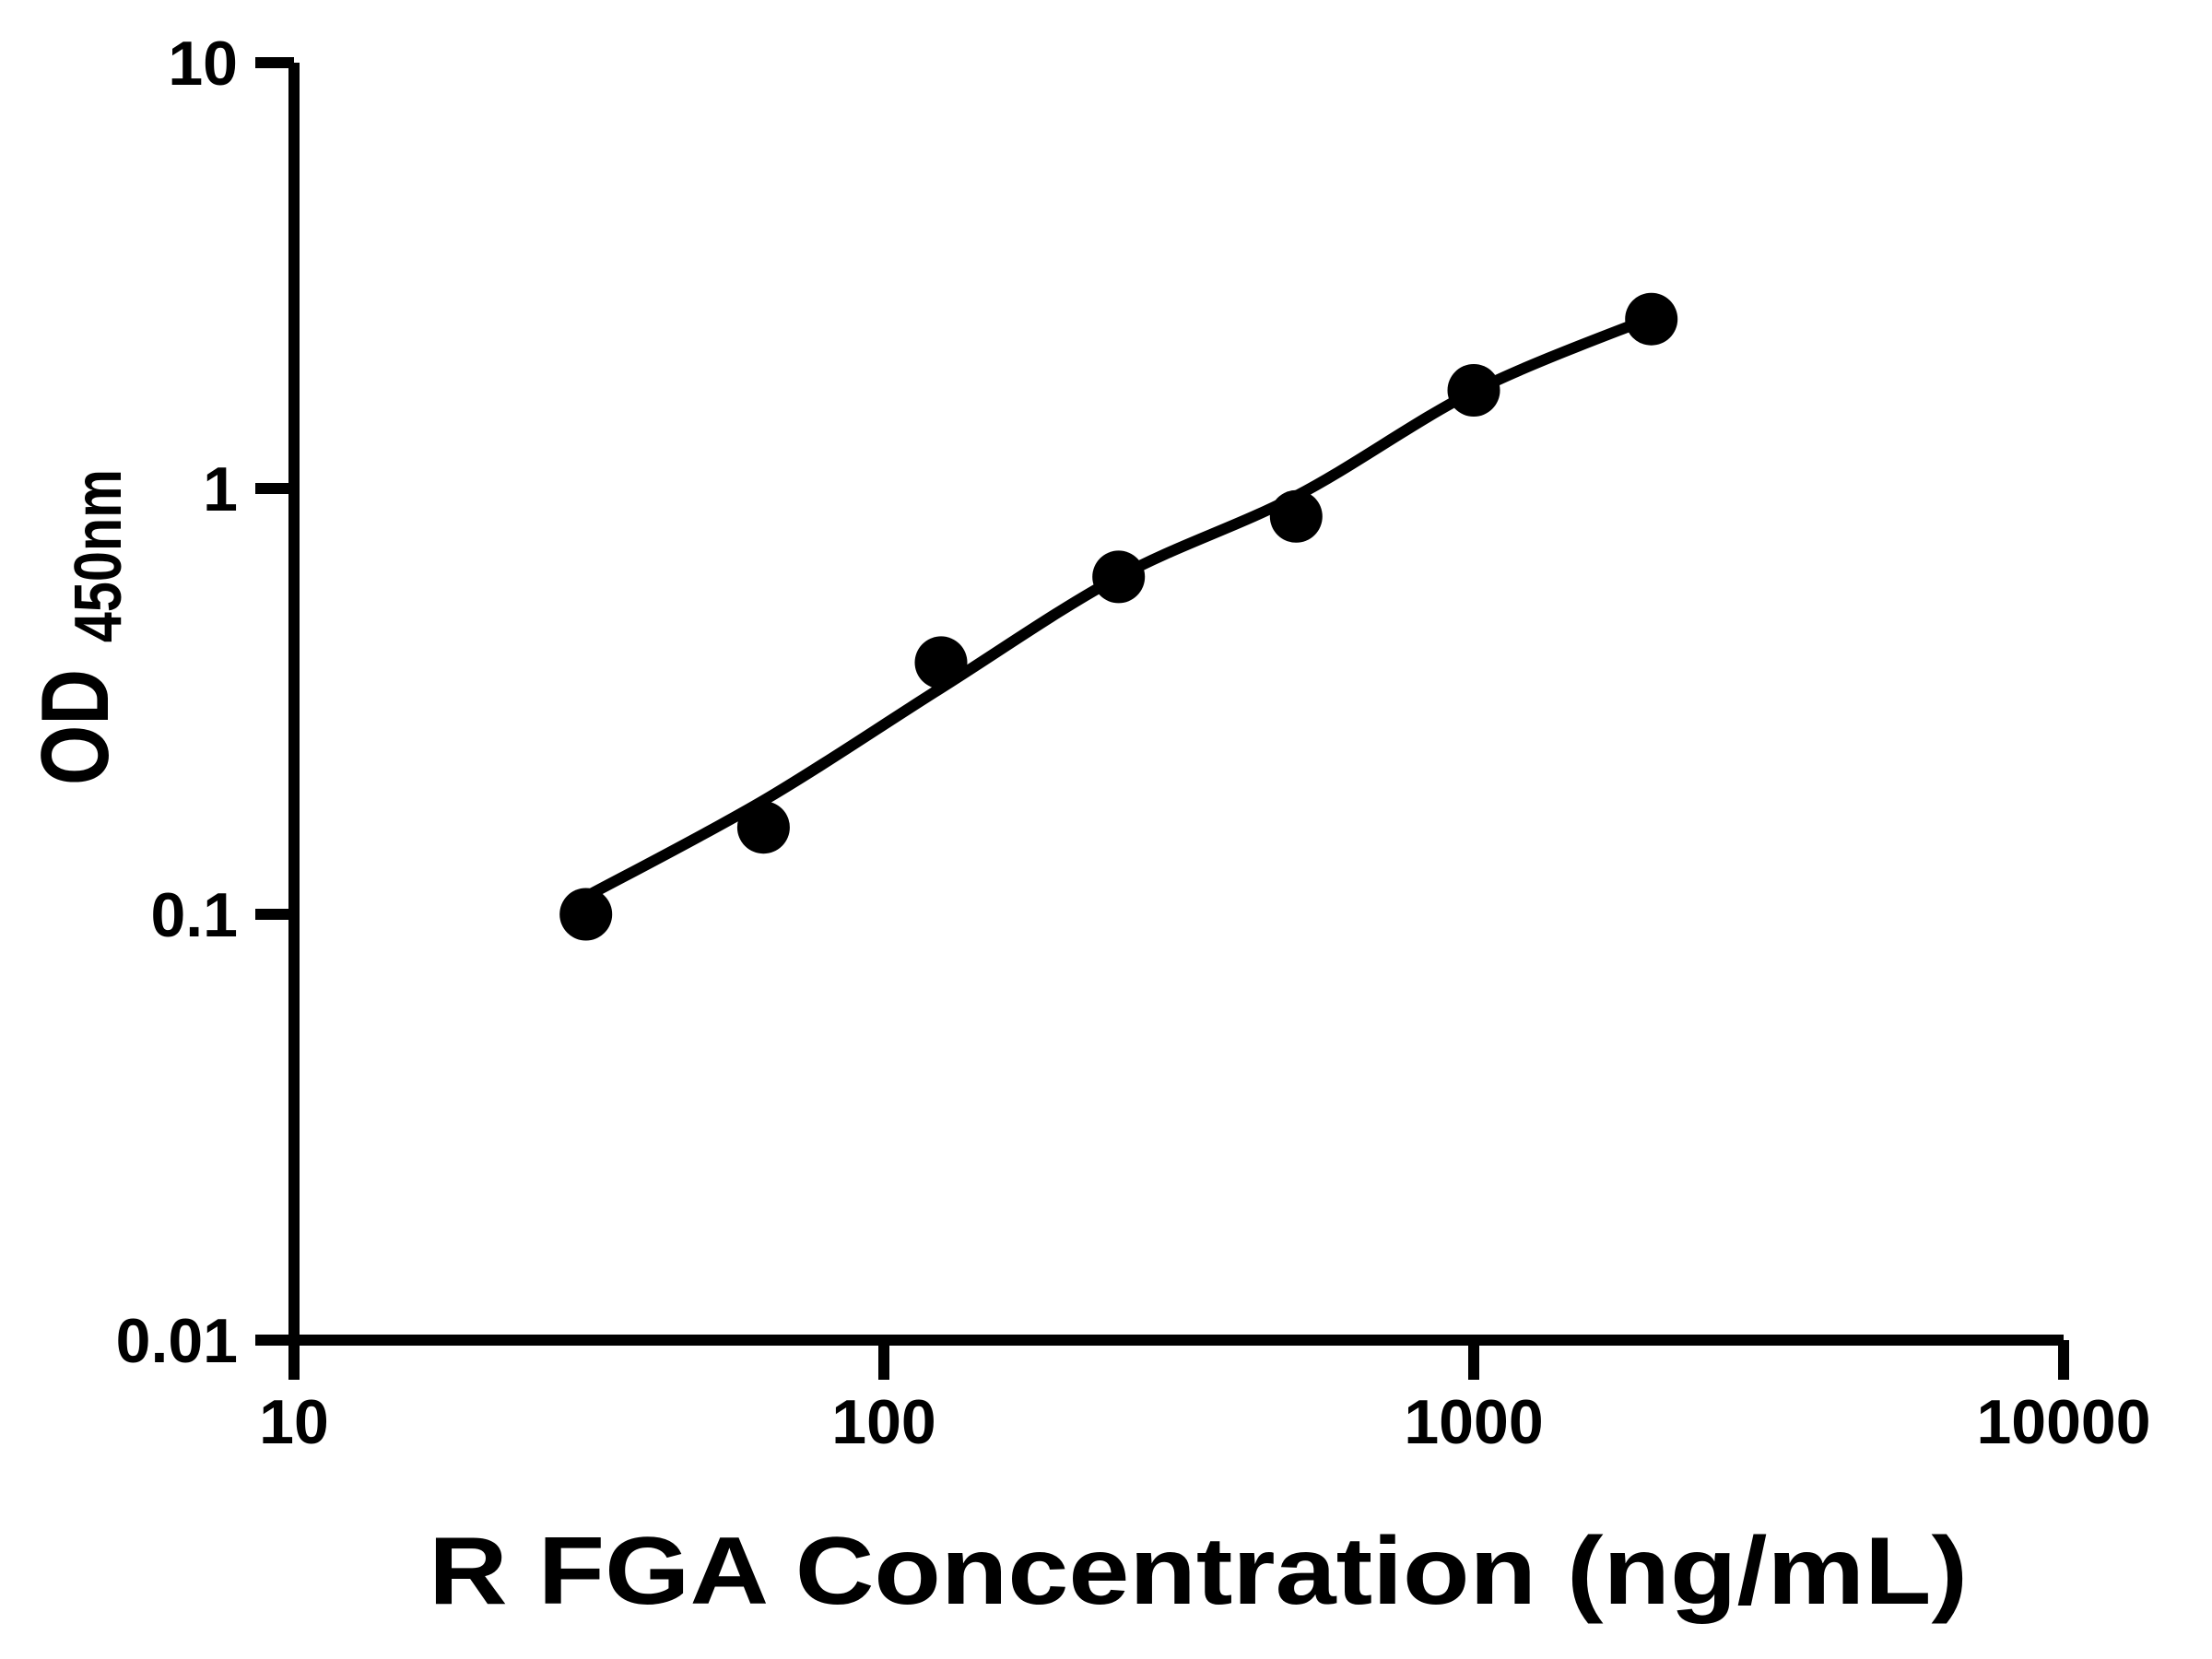 The image size is (2212, 1659). Describe the element at coordinates (98, 555) in the screenshot. I see `y-axis-title-subscript: 450nm` at that location.